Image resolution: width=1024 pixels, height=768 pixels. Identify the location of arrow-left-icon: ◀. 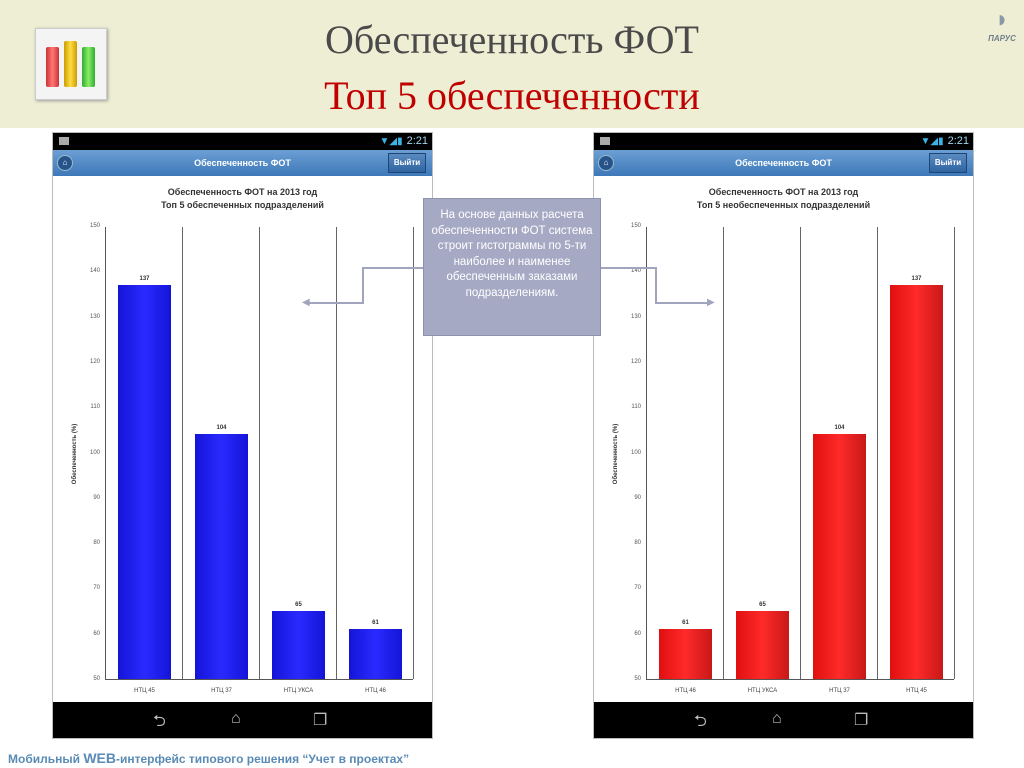
(306, 302).